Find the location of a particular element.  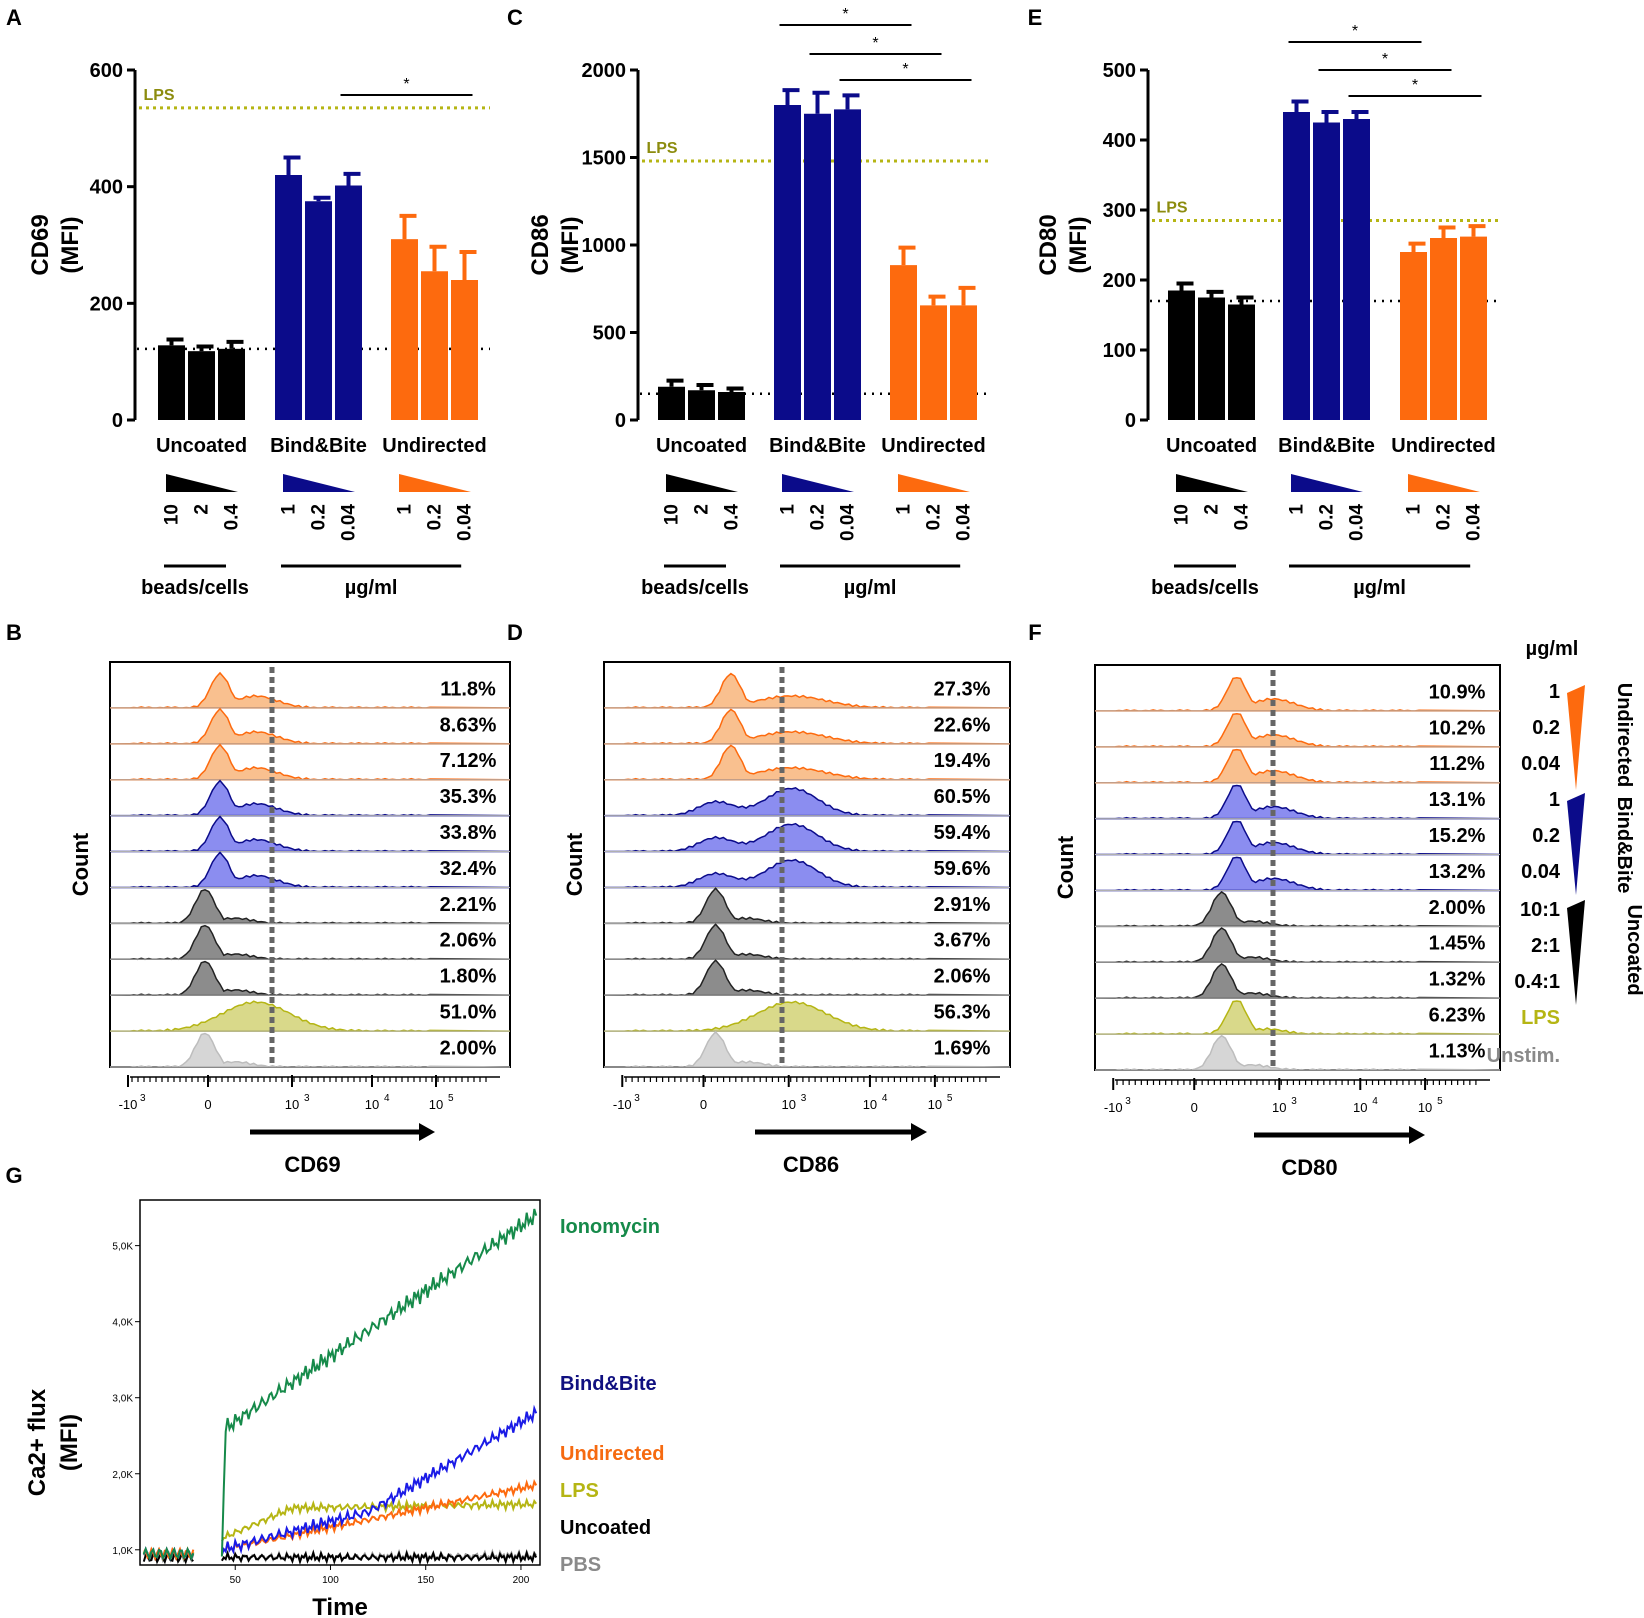

series-label: Bind&Bite is located at coordinates (608, 1384).